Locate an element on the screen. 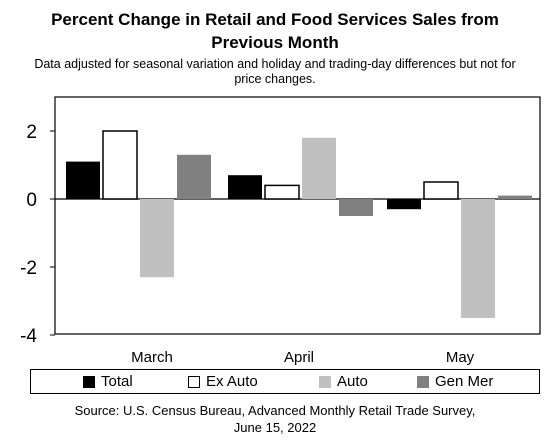 Image resolution: width=550 pixels, height=446 pixels. source-line2: June 15, 2022 is located at coordinates (275, 427).